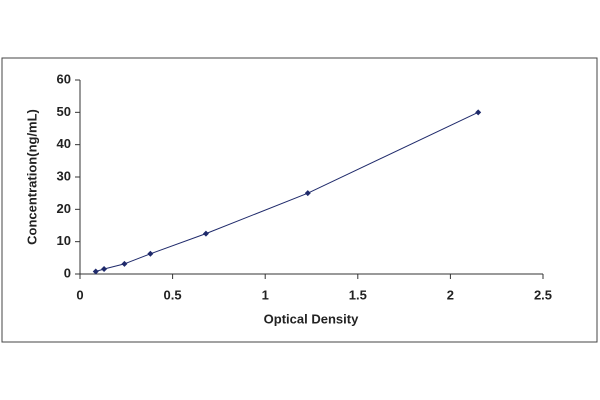 Image resolution: width=600 pixels, height=400 pixels. Describe the element at coordinates (64, 240) in the screenshot. I see `y-tick-label: 10` at that location.